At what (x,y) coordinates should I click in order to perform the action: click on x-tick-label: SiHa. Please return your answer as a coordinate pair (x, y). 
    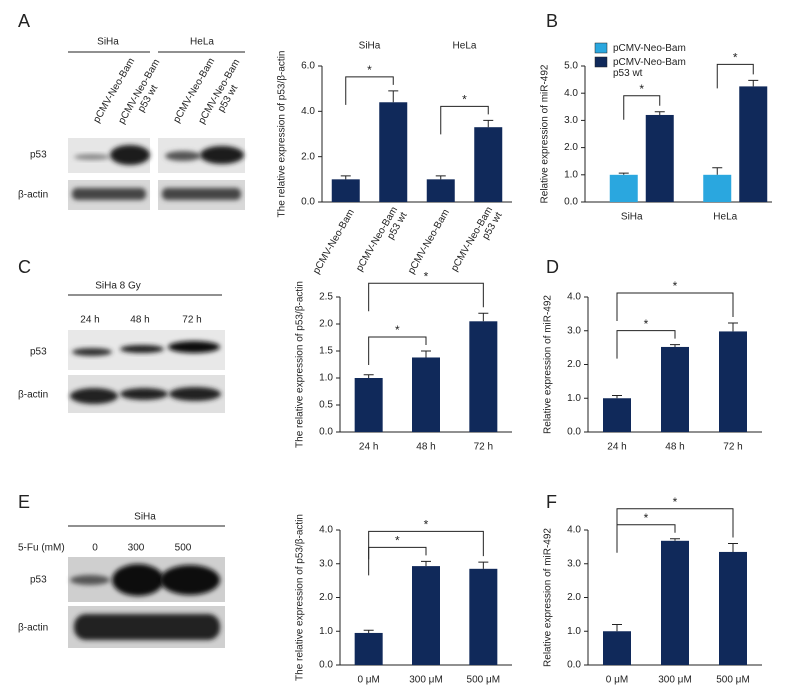
    Looking at the image, I should click on (632, 217).